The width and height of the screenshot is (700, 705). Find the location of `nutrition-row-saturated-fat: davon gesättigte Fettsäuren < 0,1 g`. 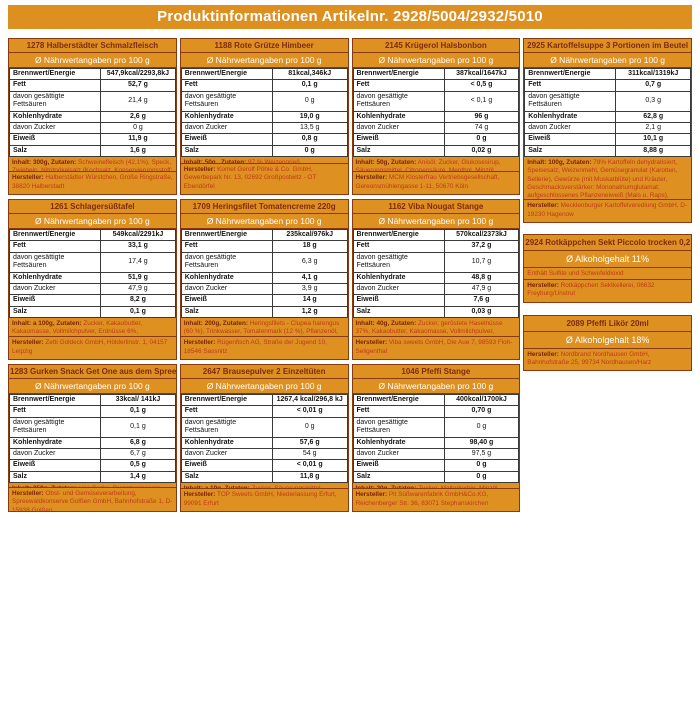

nutrition-row-saturated-fat: davon gesättigte Fettsäuren < 0,1 g is located at coordinates (436, 101).